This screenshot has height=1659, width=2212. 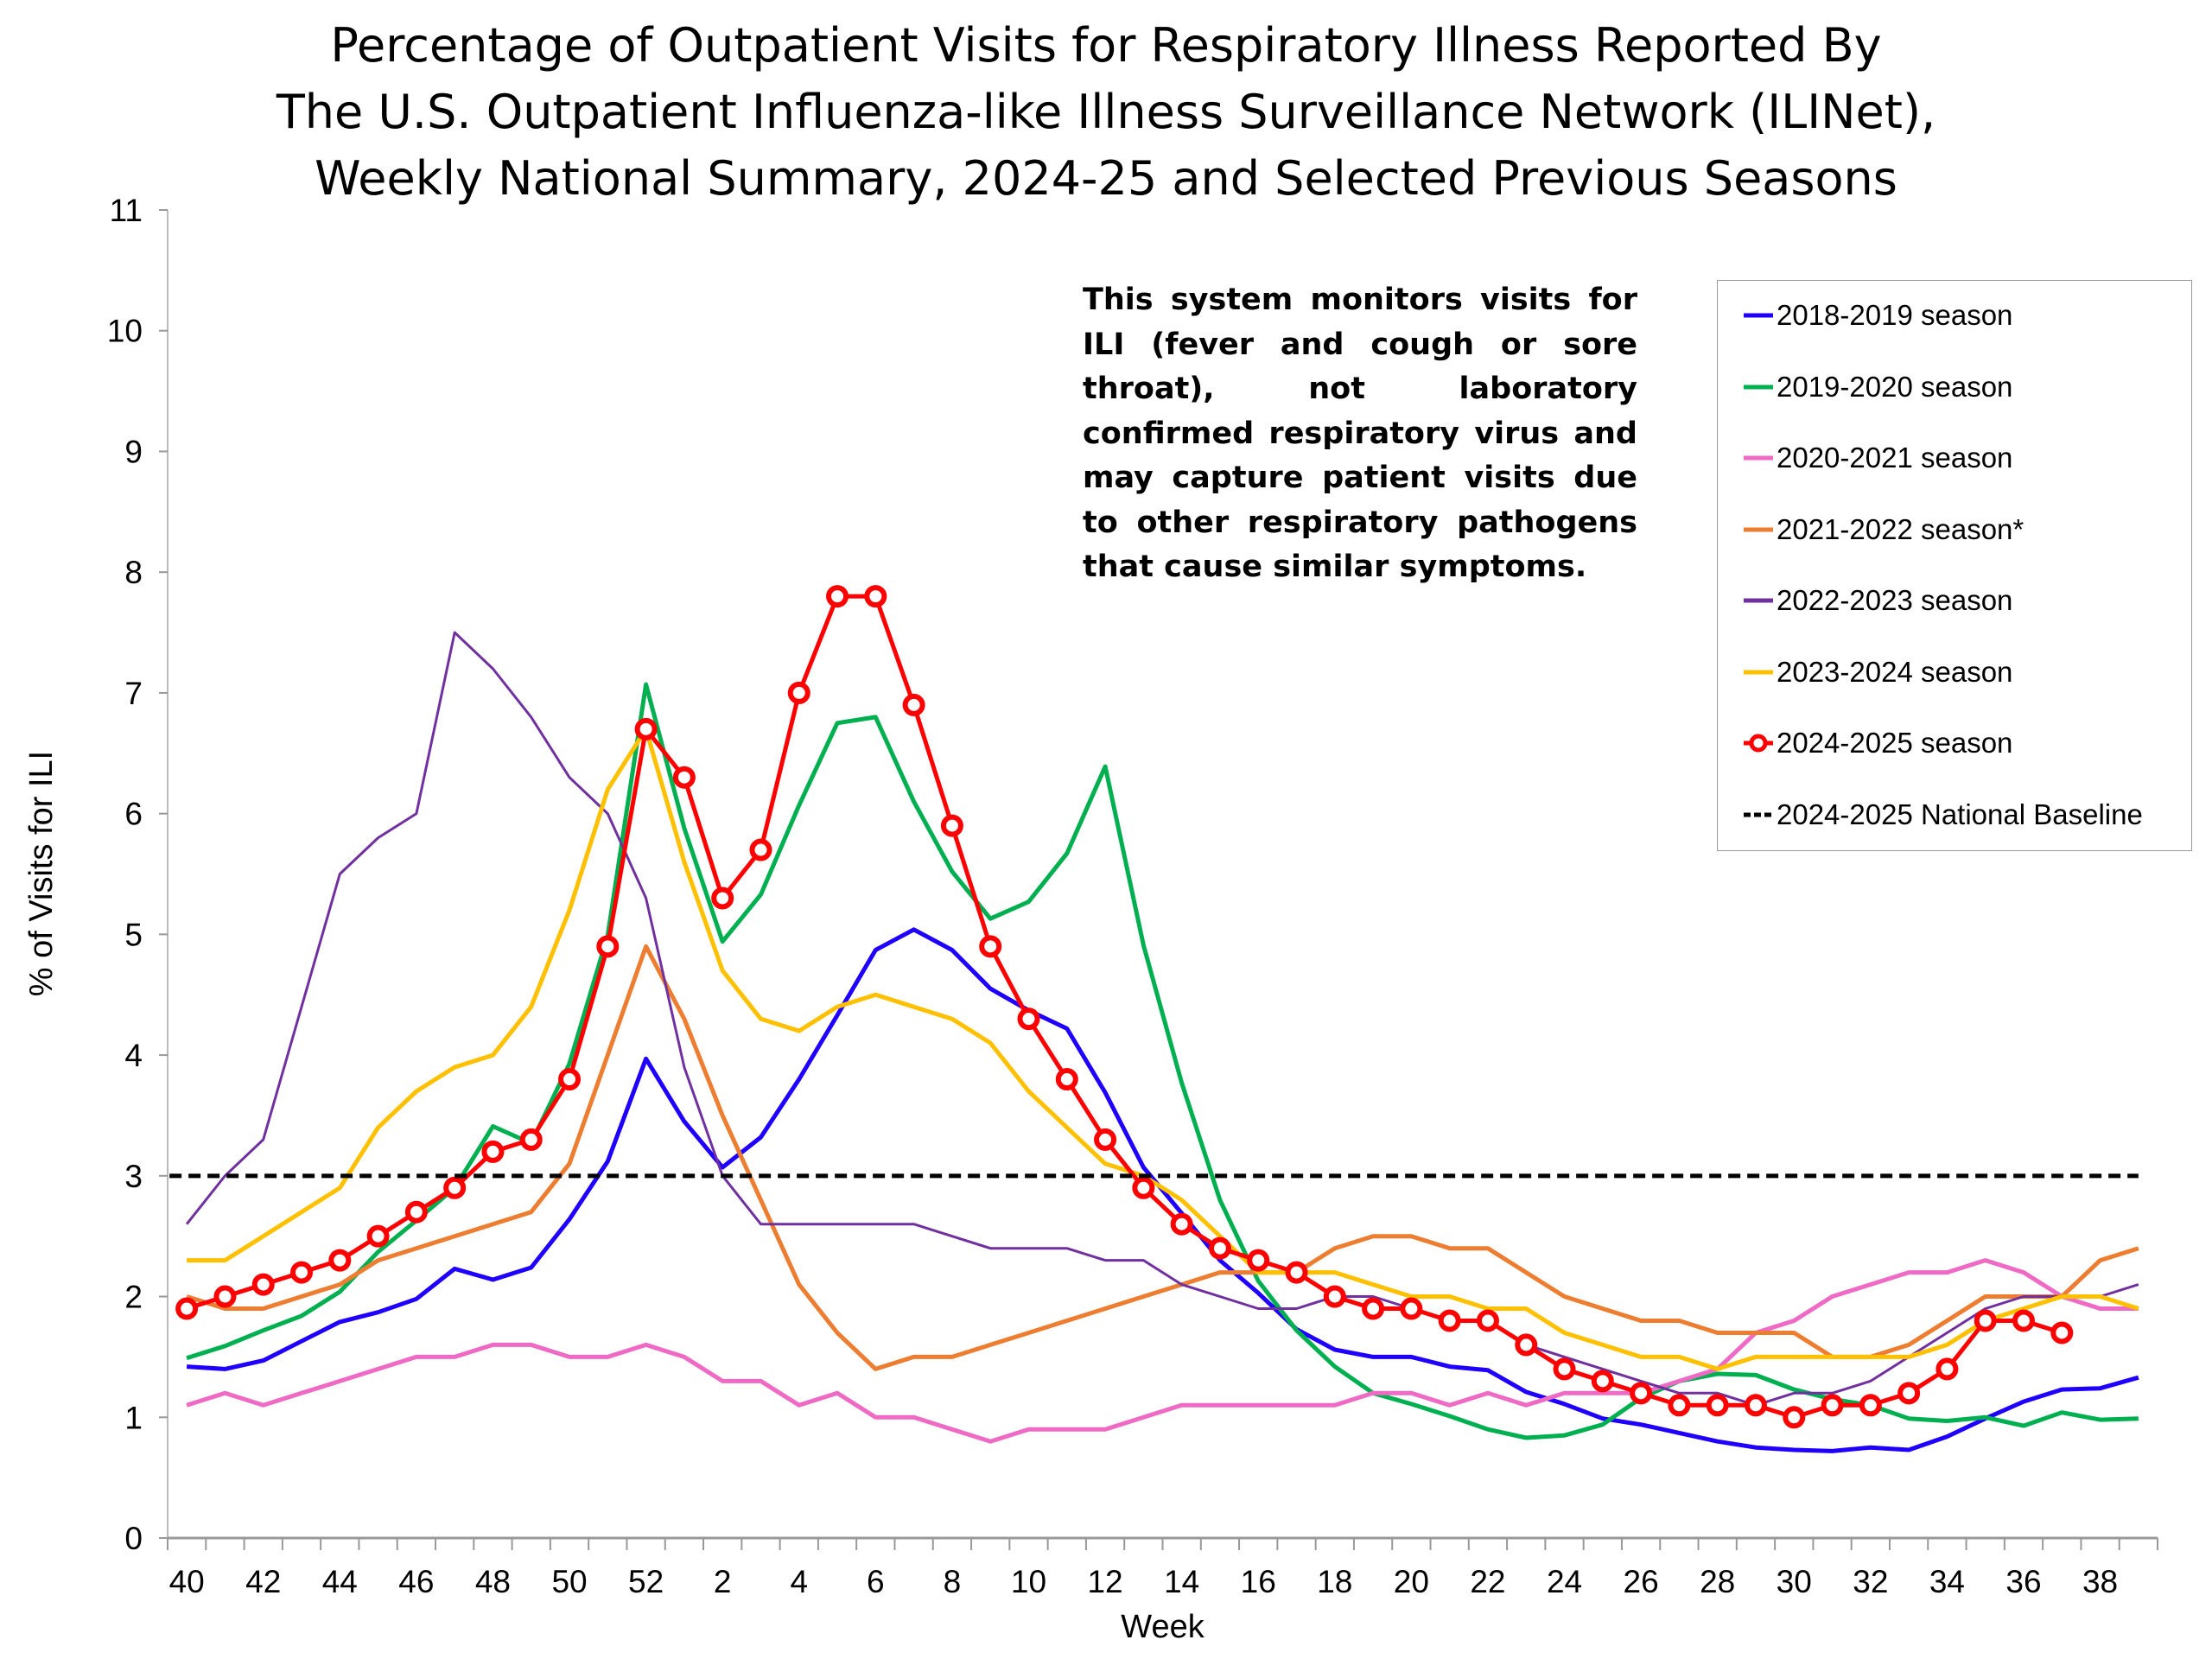 What do you see at coordinates (953, 1581) in the screenshot?
I see `x-tick-label: 8` at bounding box center [953, 1581].